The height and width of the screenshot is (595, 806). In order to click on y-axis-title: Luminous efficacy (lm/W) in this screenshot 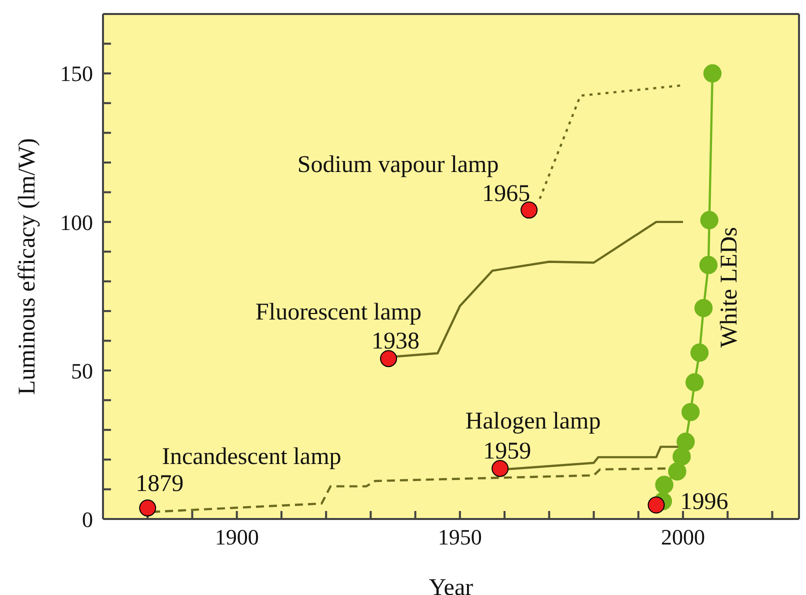, I will do `click(27, 266)`.